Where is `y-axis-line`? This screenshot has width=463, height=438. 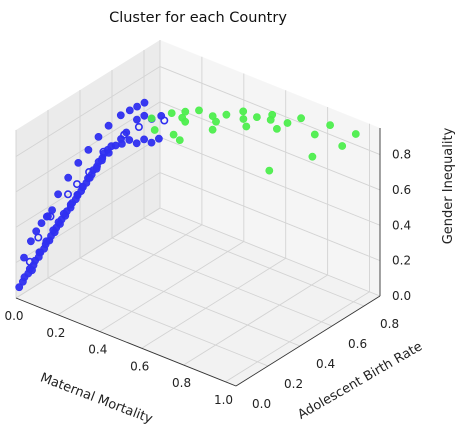 y-axis-line is located at coordinates (308, 341).